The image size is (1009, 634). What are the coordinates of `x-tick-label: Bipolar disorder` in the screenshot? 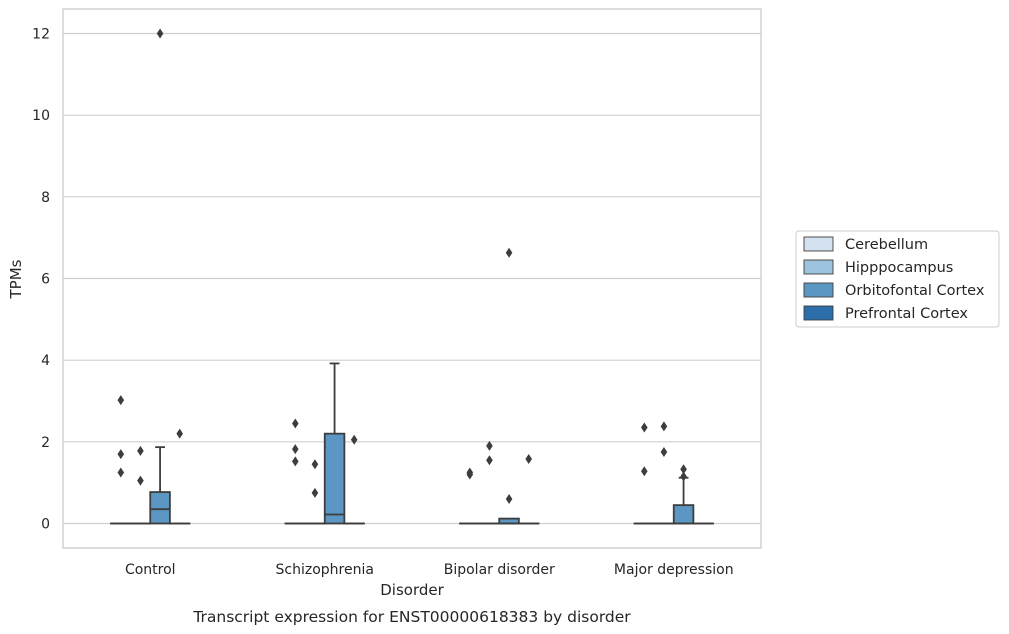 It's located at (499, 570).